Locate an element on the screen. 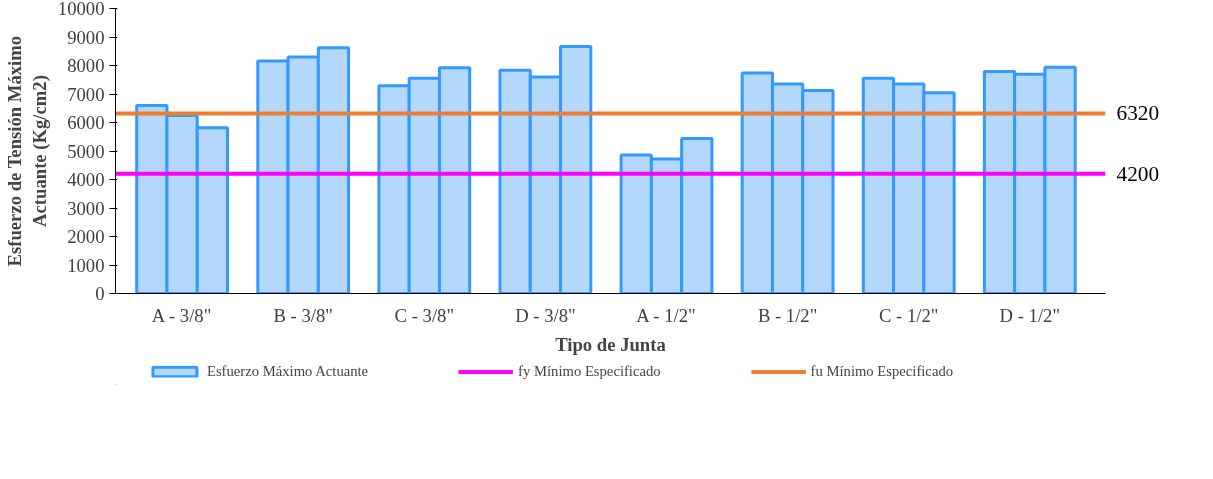 The height and width of the screenshot is (479, 1213). x-axis-title: Tipo de Junta is located at coordinates (611, 344).